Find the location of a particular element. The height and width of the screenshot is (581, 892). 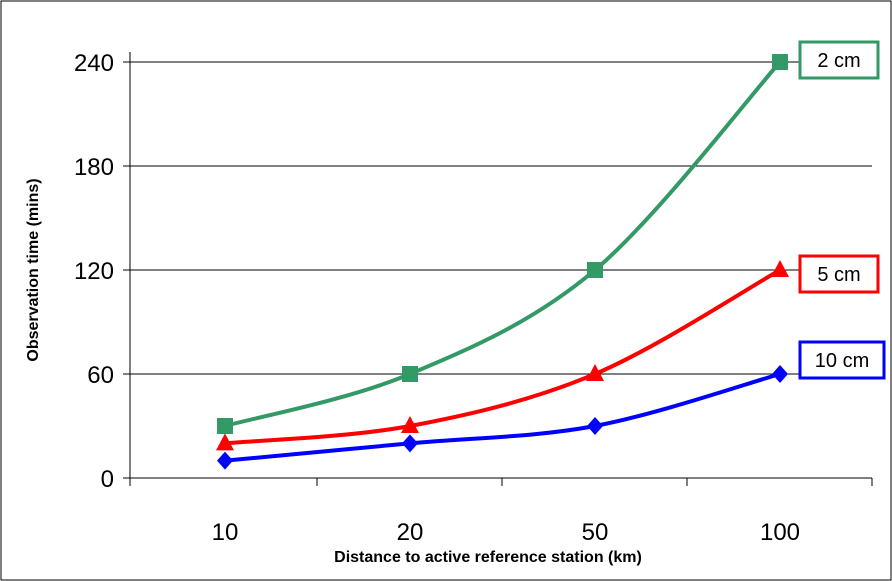

x-tick-label: 10 is located at coordinates (225, 532).